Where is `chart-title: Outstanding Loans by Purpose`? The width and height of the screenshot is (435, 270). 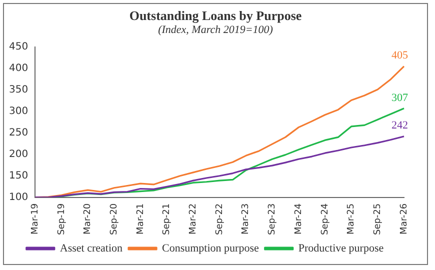 chart-title: Outstanding Loans by Purpose is located at coordinates (215, 16).